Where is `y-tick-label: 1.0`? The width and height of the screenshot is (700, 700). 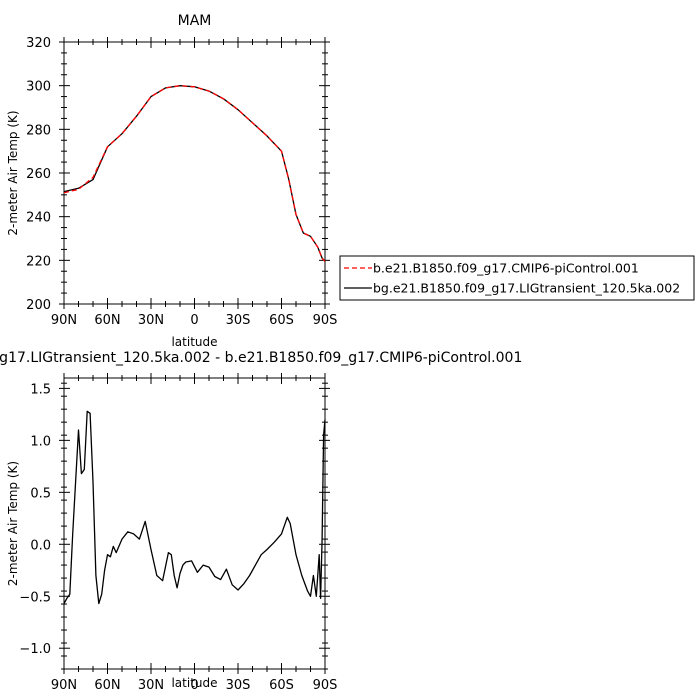
y-tick-label: 1.0 is located at coordinates (40, 441).